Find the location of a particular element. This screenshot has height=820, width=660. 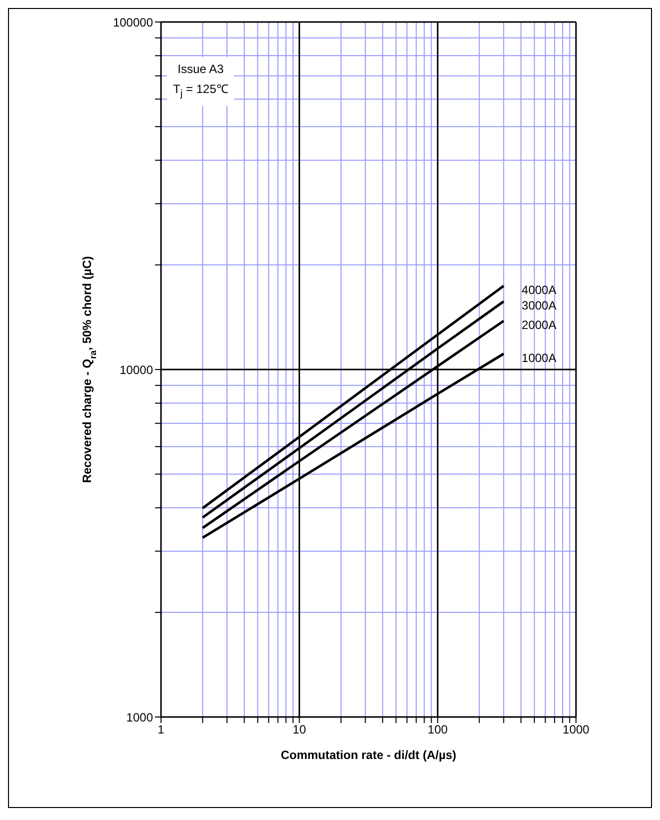

series-label: 1000A is located at coordinates (539, 357).